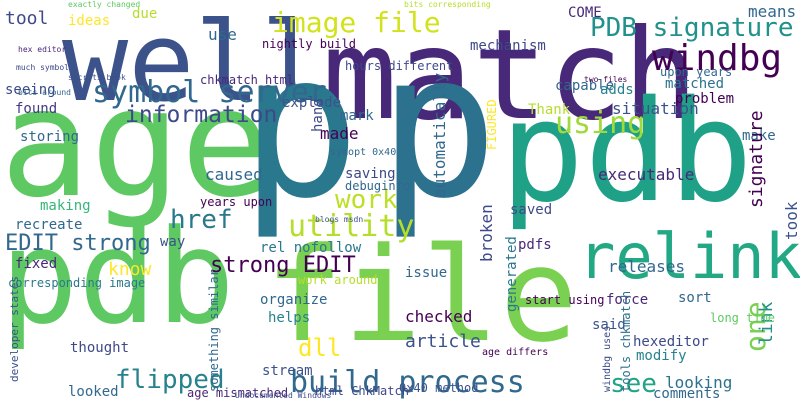 The image size is (800, 400). Describe the element at coordinates (36, 109) in the screenshot. I see `word: found` at that location.